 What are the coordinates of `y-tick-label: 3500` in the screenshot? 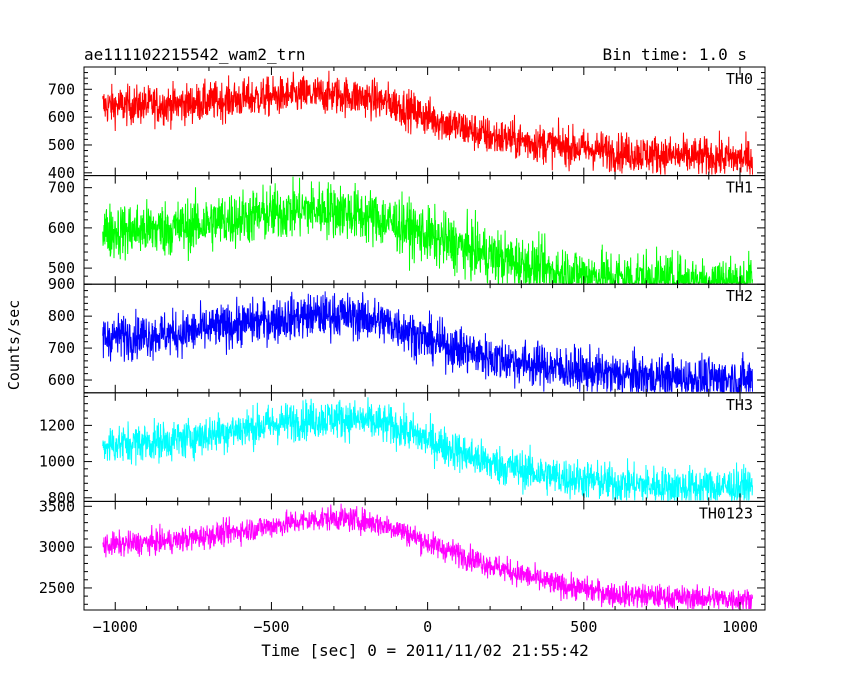 It's located at (57, 506).